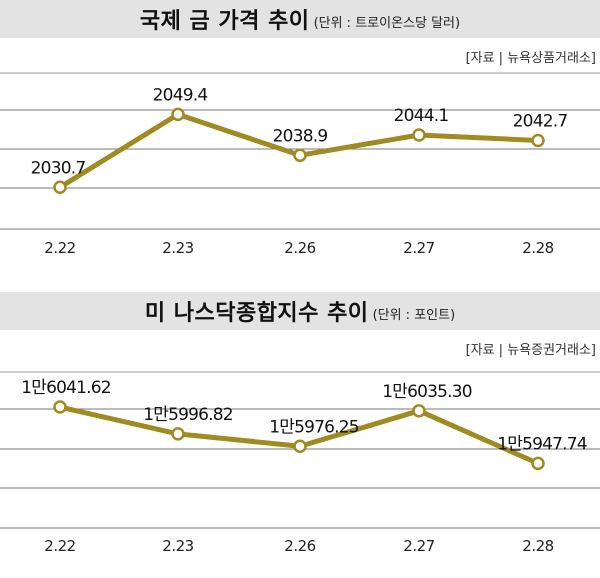 The image size is (600, 578). I want to click on data-label: 2049.4, so click(180, 95).